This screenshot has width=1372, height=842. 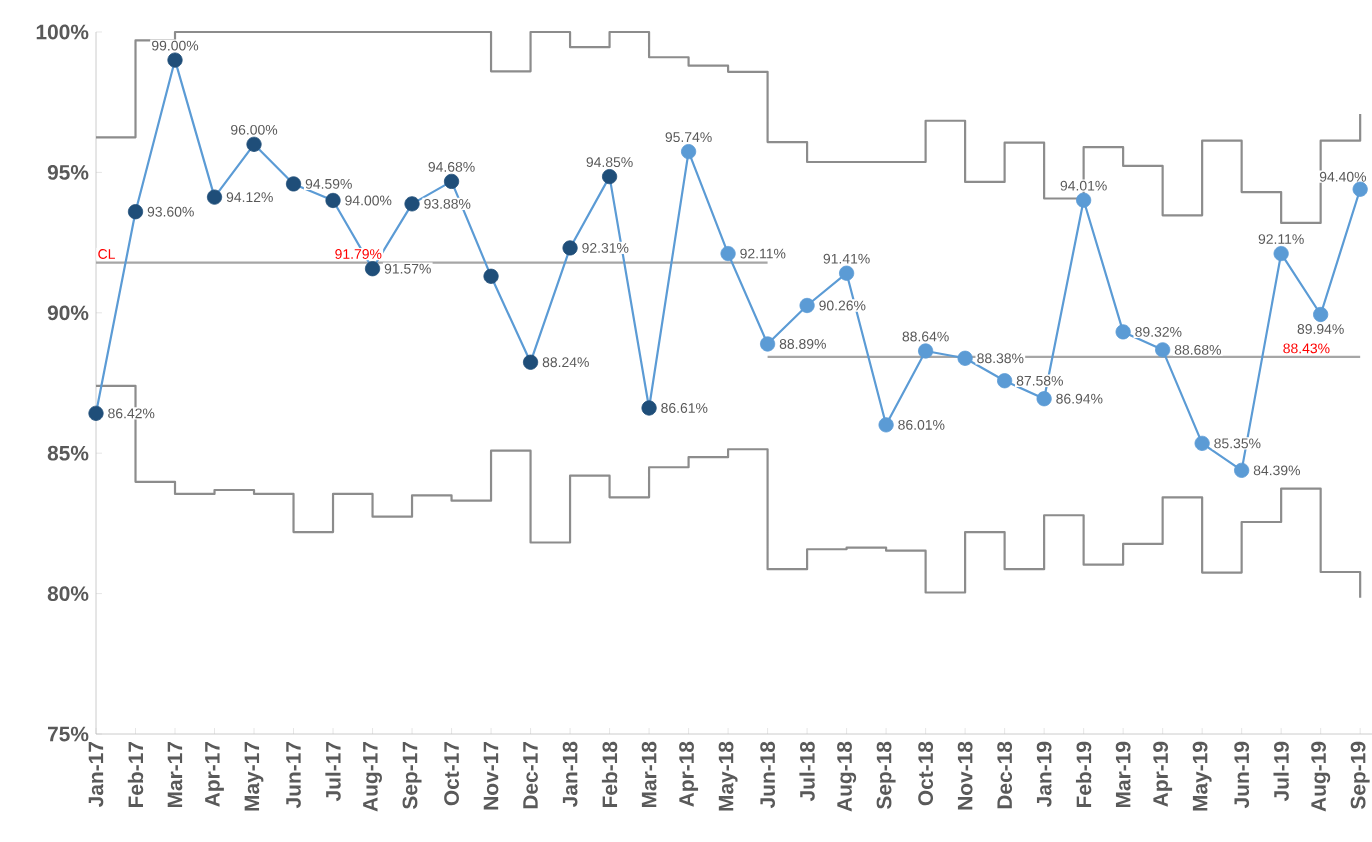 What do you see at coordinates (1202, 776) in the screenshot?
I see `x-tick-label: May-19` at bounding box center [1202, 776].